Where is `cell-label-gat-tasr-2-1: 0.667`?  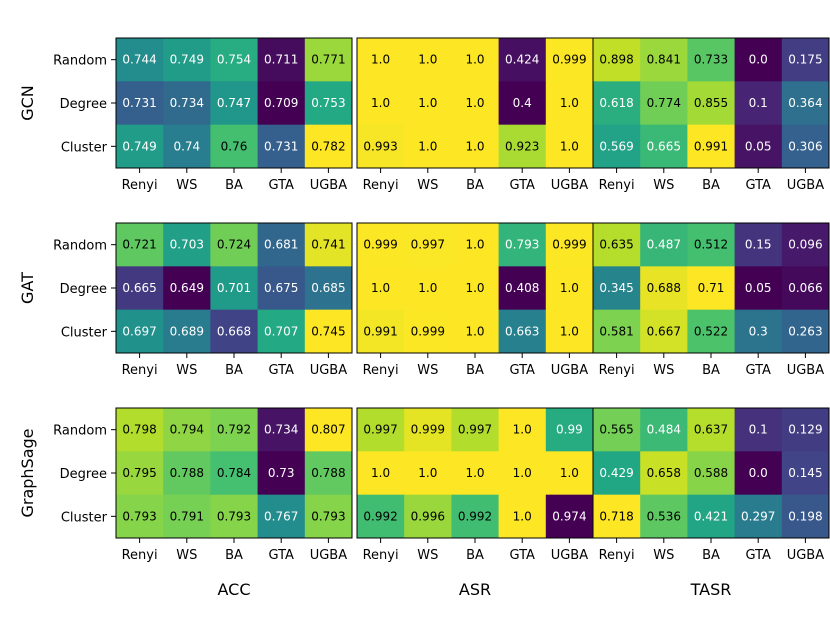 cell-label-gat-tasr-2-1: 0.667 is located at coordinates (664, 331).